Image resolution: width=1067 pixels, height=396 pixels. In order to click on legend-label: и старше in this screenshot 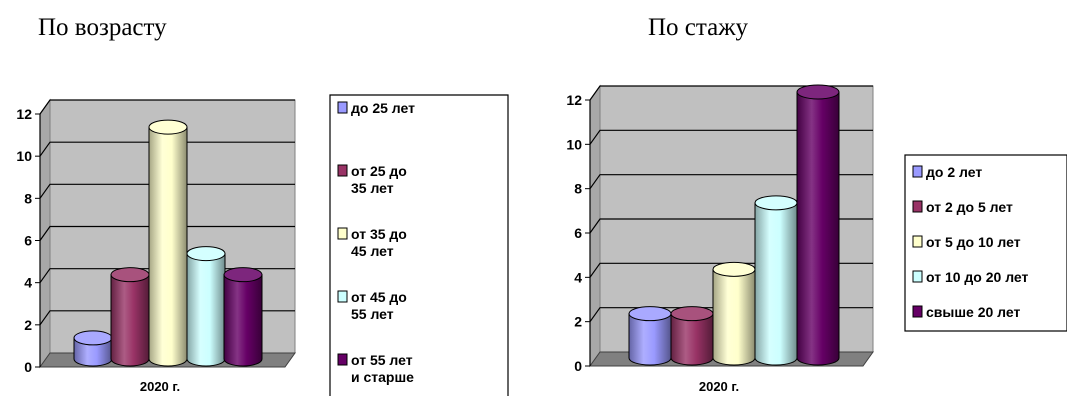, I will do `click(382, 377)`.